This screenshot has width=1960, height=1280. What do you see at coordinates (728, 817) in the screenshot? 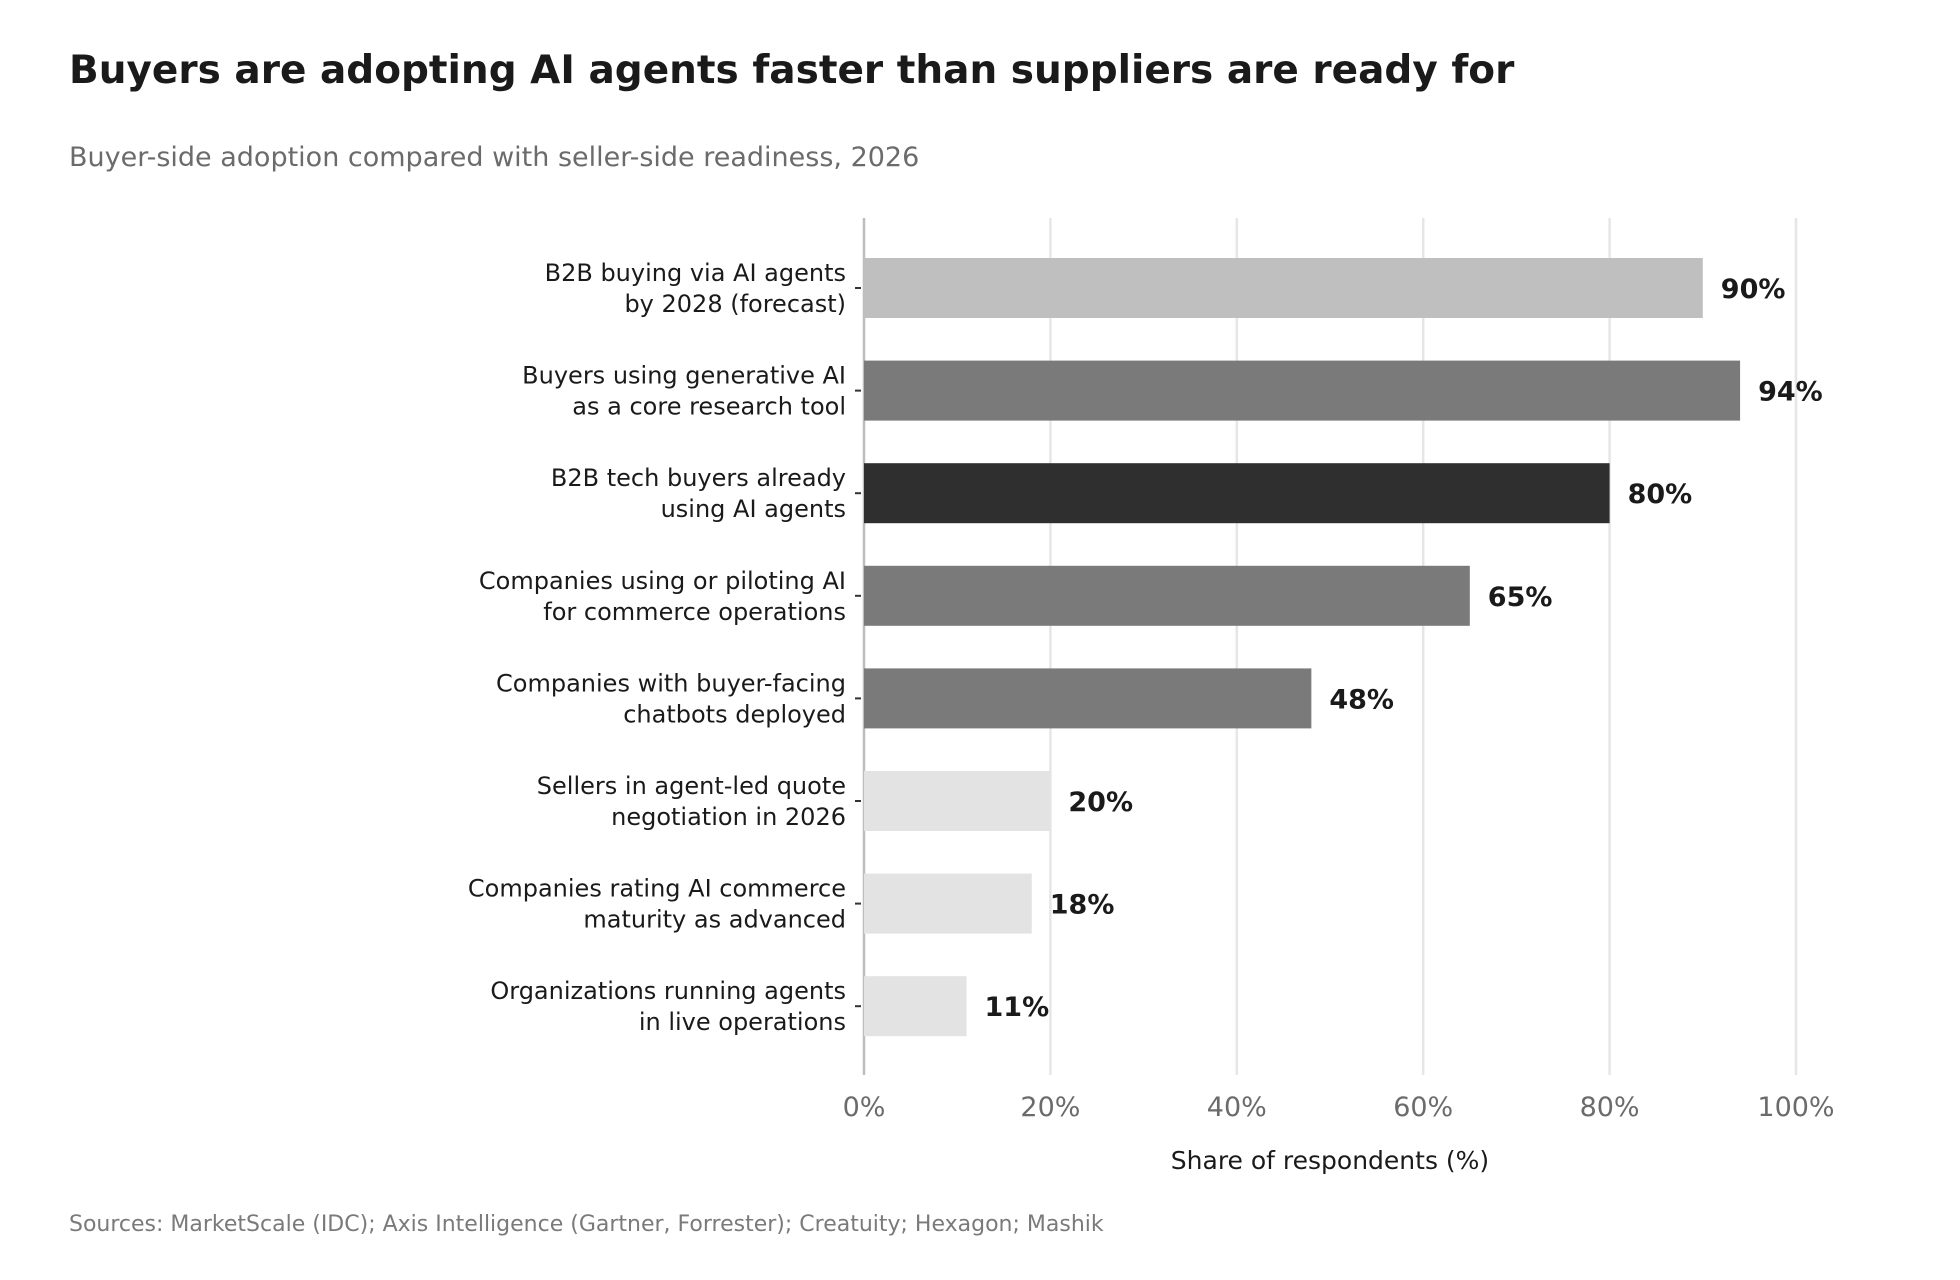
I see `category-label-line: negotiation in 2026` at bounding box center [728, 817].